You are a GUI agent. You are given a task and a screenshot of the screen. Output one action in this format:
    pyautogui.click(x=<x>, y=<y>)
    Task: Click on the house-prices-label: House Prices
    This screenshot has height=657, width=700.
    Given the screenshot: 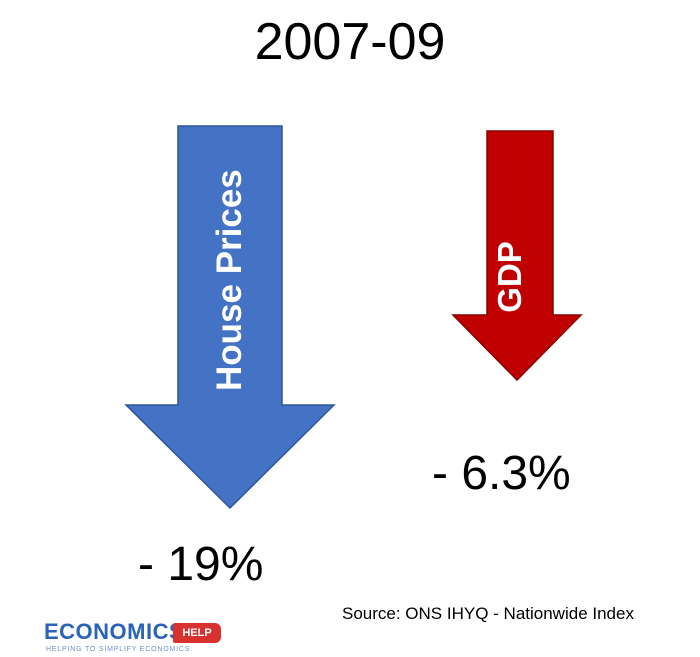 What is the action you would take?
    pyautogui.click(x=229, y=280)
    